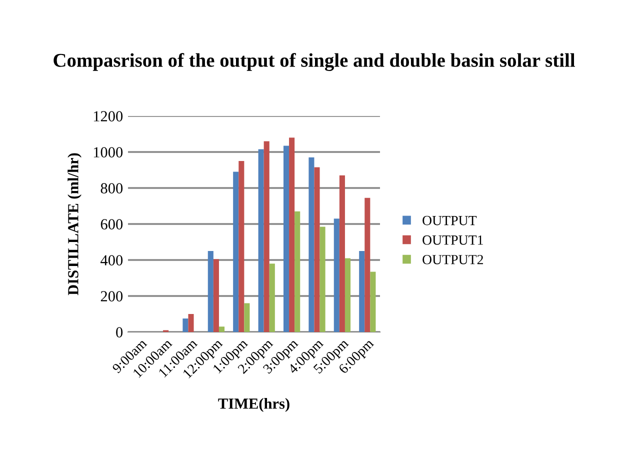  Describe the element at coordinates (75, 224) in the screenshot. I see `y-axis-title: DISTILLATE (ml/hr)` at that location.